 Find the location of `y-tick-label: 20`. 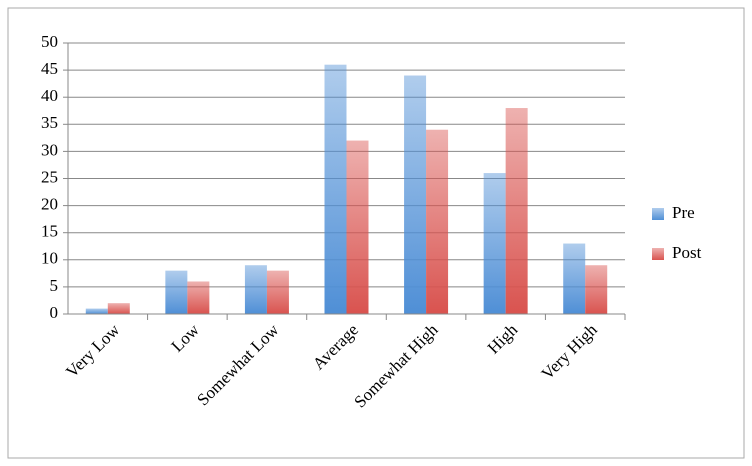

y-tick-label: 20 is located at coordinates (49, 204).